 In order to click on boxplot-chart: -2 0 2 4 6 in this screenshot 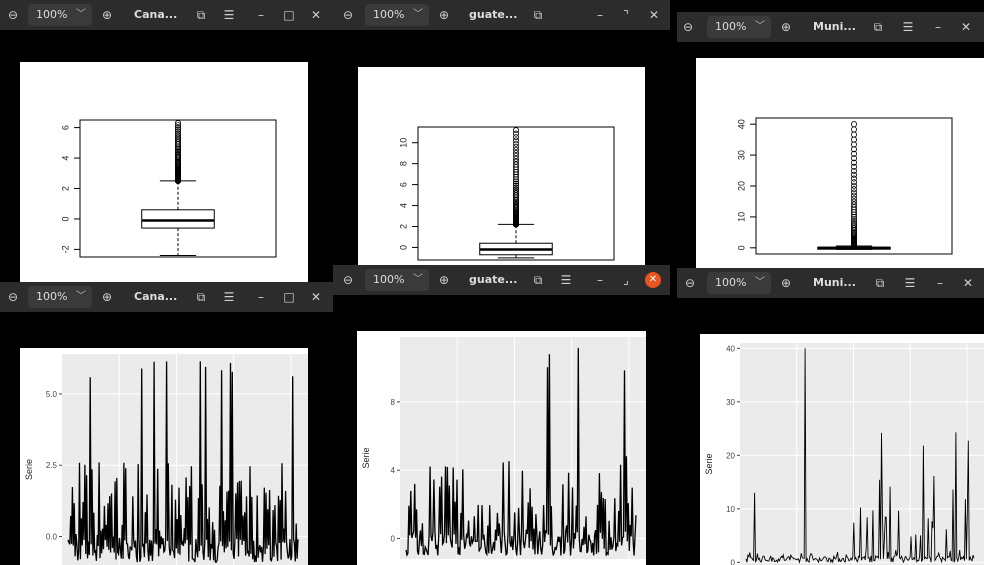, I will do `click(168, 188)`.